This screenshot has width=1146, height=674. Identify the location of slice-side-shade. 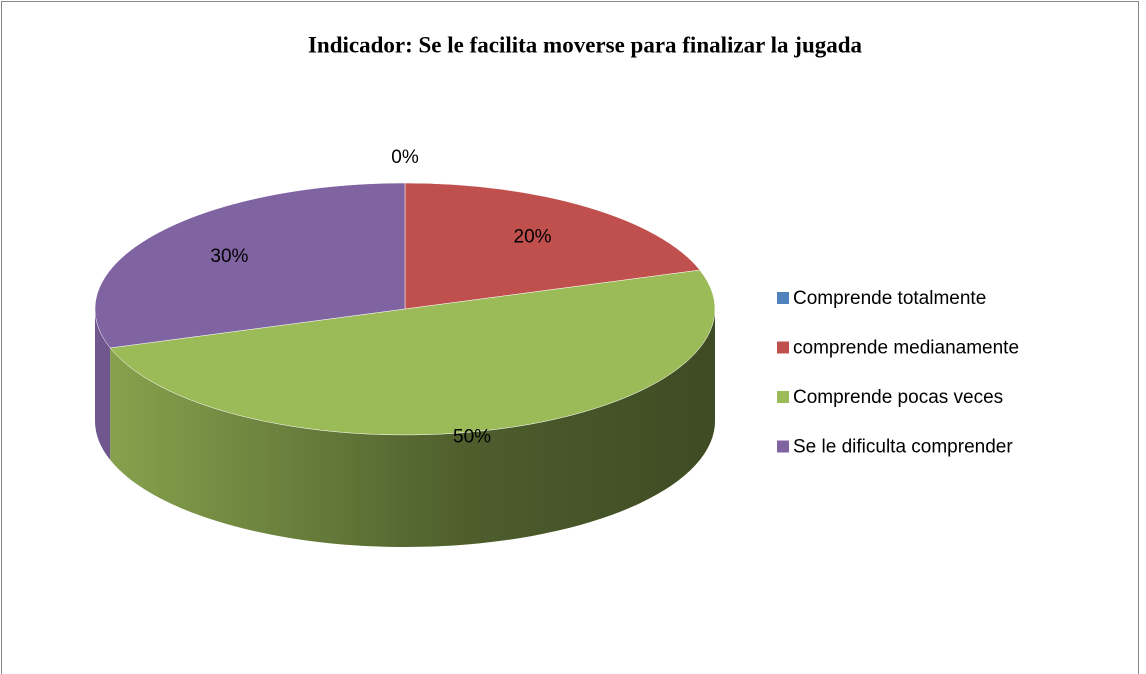
(103, 384).